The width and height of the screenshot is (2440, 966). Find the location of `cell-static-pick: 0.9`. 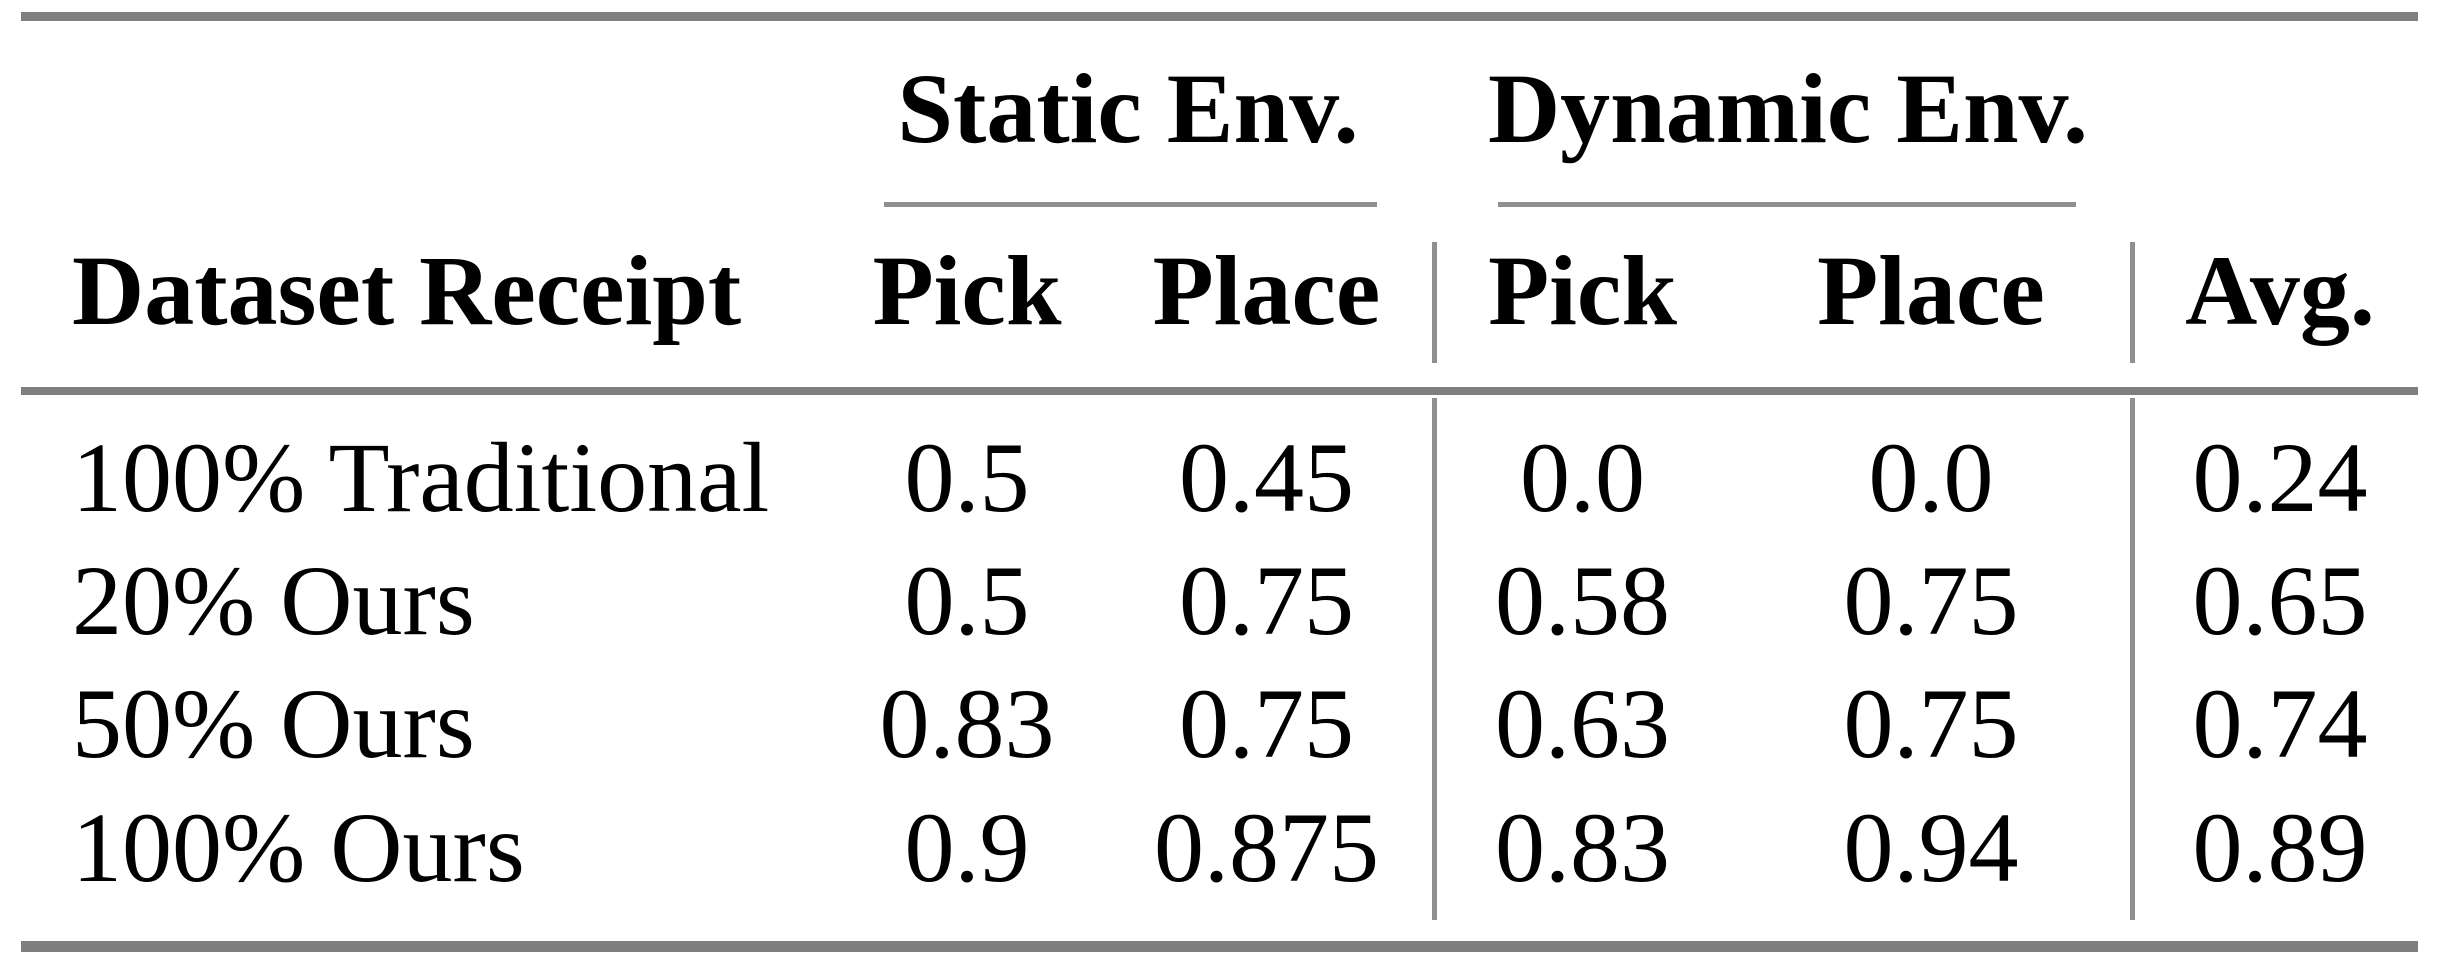

cell-static-pick: 0.9 is located at coordinates (967, 847).